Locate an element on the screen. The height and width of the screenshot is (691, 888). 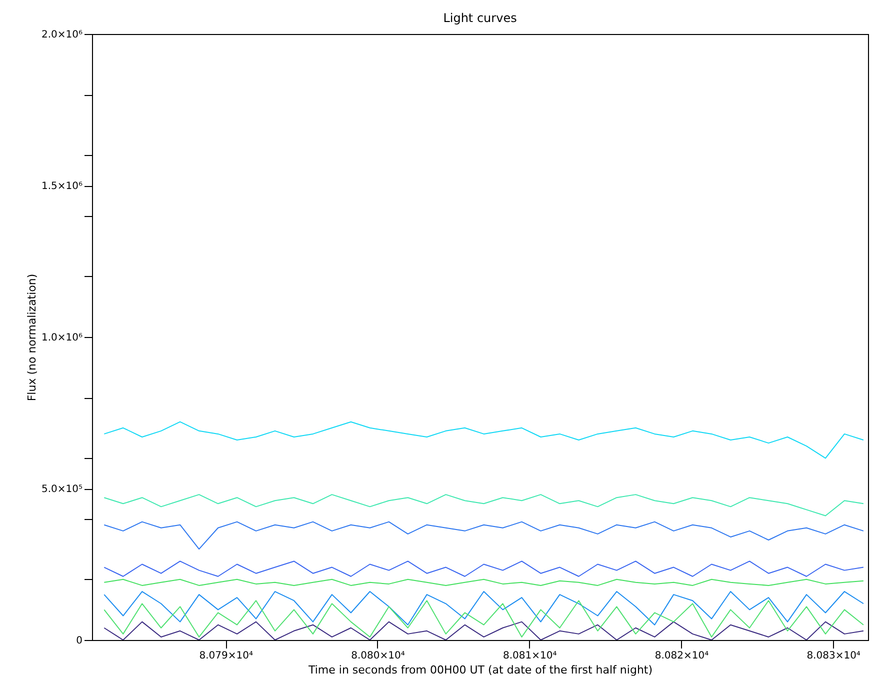
x-tick-label: 8.081×10⁴ is located at coordinates (529, 656).